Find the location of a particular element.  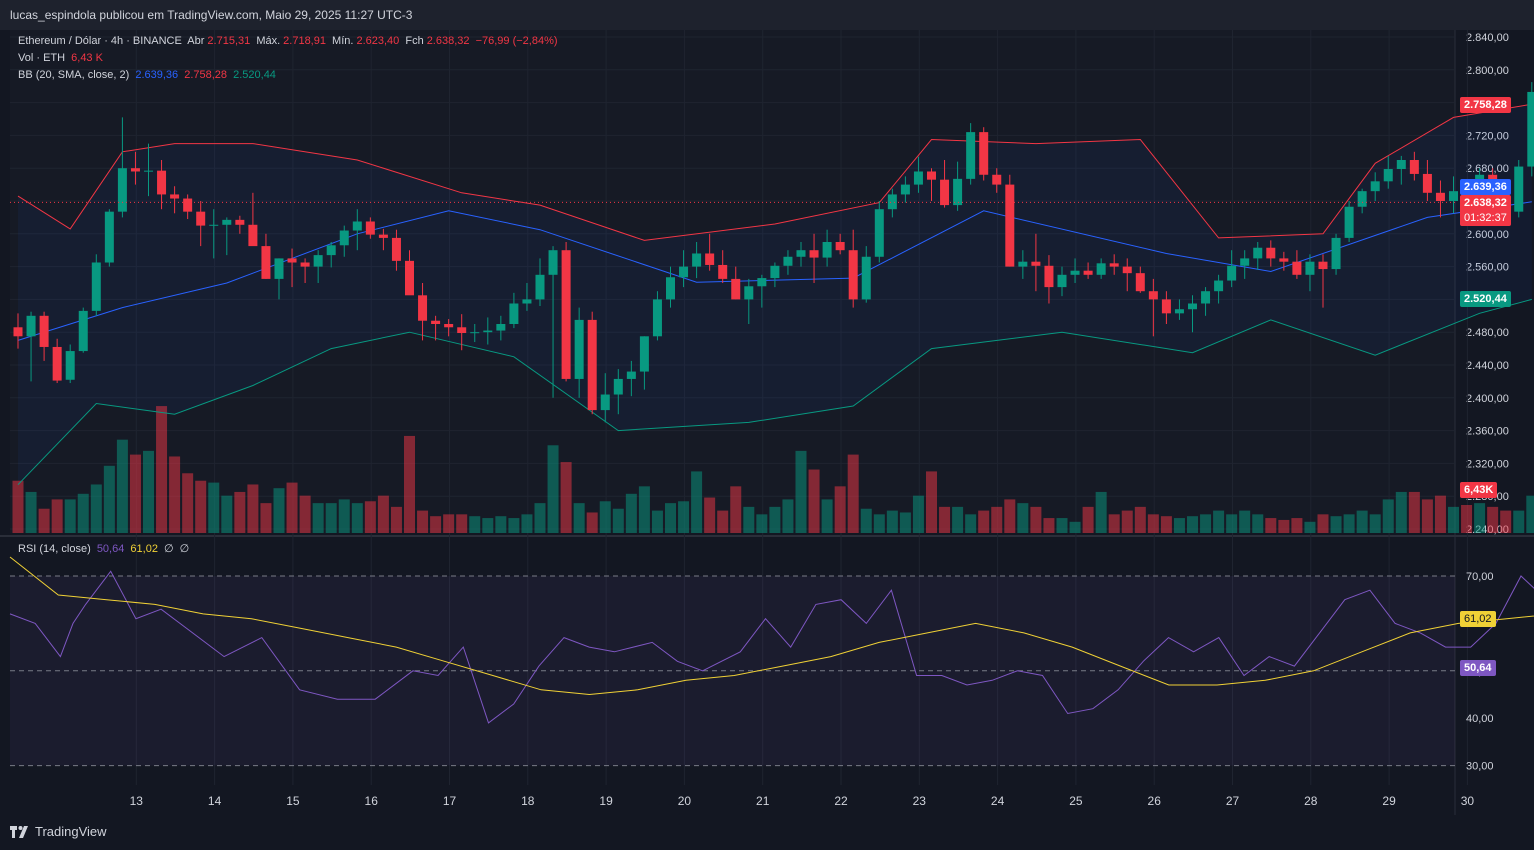

bb-lower-value: 2.520,44 is located at coordinates (254, 75).